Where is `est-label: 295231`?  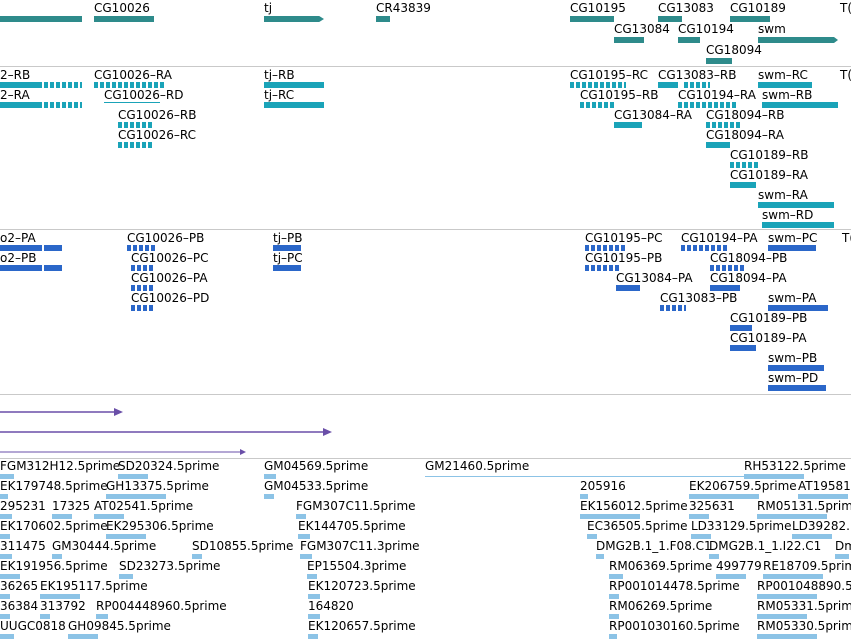 est-label: 295231 is located at coordinates (23, 506).